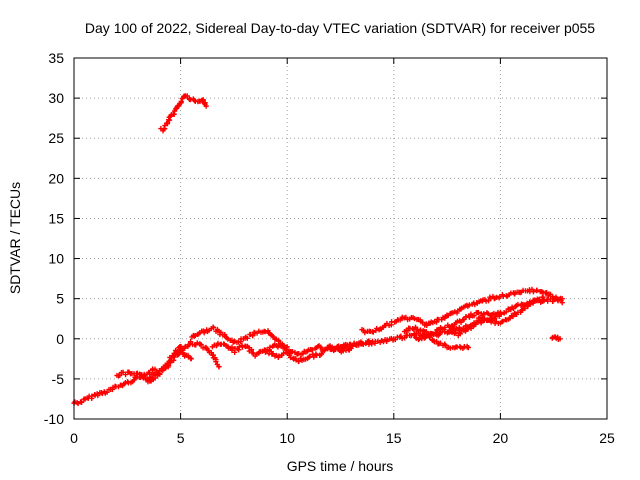  What do you see at coordinates (340, 466) in the screenshot?
I see `x-axis-label: GPS time / hours` at bounding box center [340, 466].